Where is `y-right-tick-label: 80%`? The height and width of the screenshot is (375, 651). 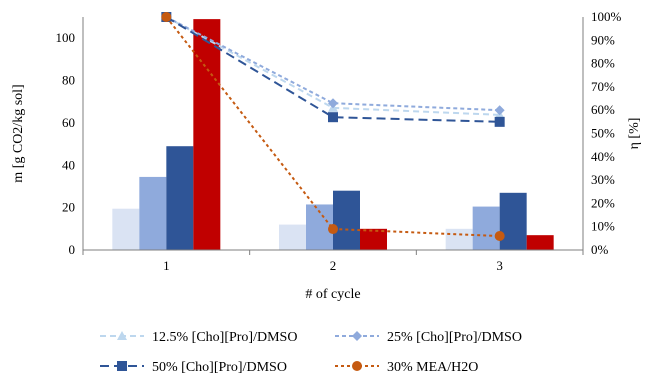 y-right-tick-label: 80% is located at coordinates (603, 63).